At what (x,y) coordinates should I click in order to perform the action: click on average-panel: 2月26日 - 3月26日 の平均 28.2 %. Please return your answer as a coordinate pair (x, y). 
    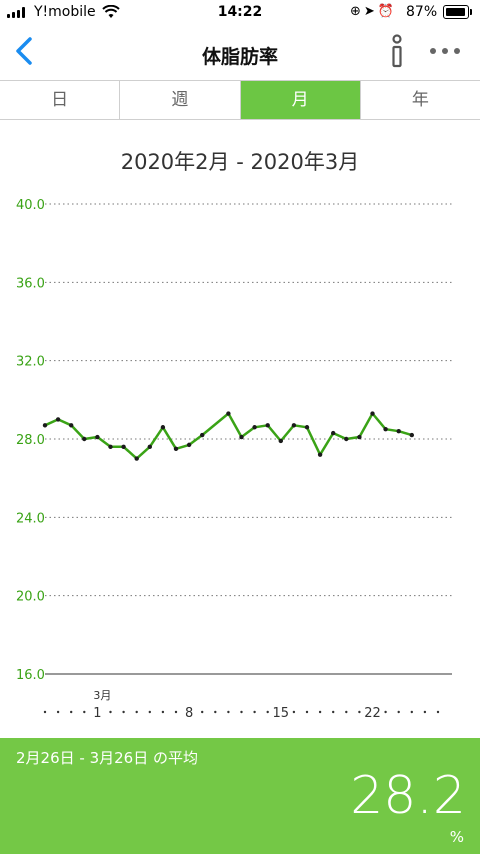
    Looking at the image, I should click on (240, 796).